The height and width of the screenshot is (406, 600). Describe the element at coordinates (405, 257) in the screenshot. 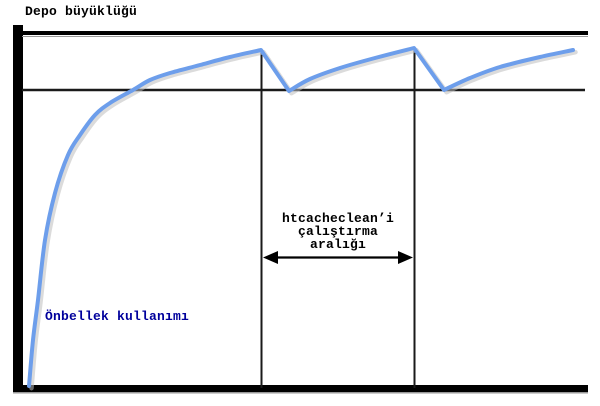

I see `interval-arrow-right-head` at that location.